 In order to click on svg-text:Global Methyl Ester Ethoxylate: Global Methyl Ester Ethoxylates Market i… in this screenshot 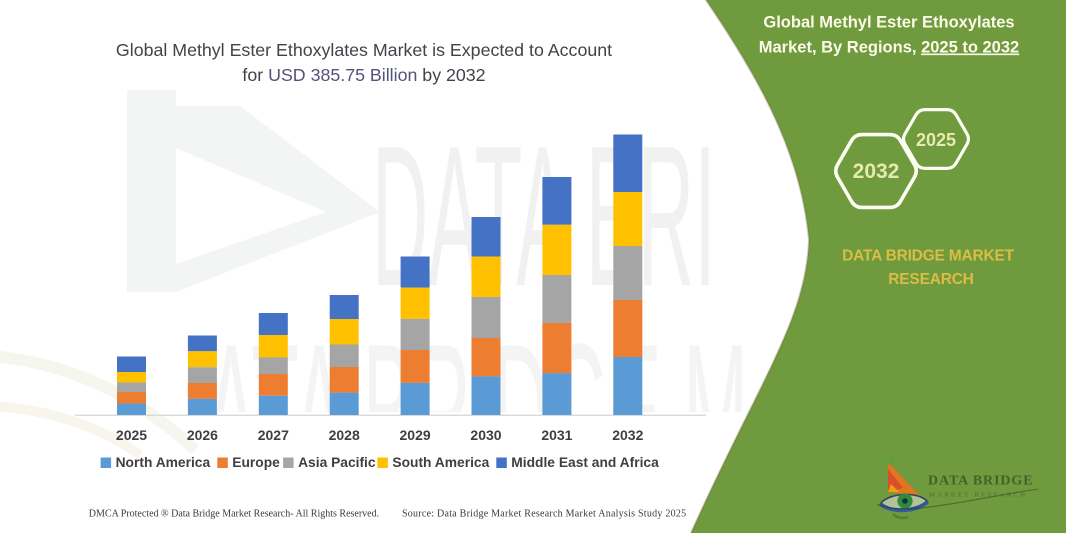, I will do `click(364, 50)`.